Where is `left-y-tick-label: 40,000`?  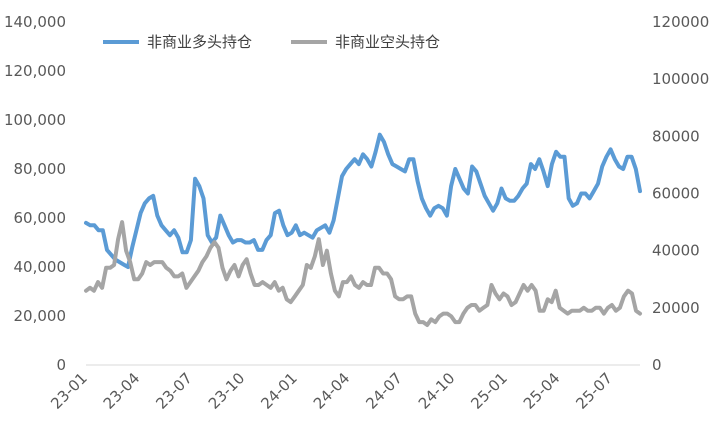 left-y-tick-label: 40,000 is located at coordinates (40, 267).